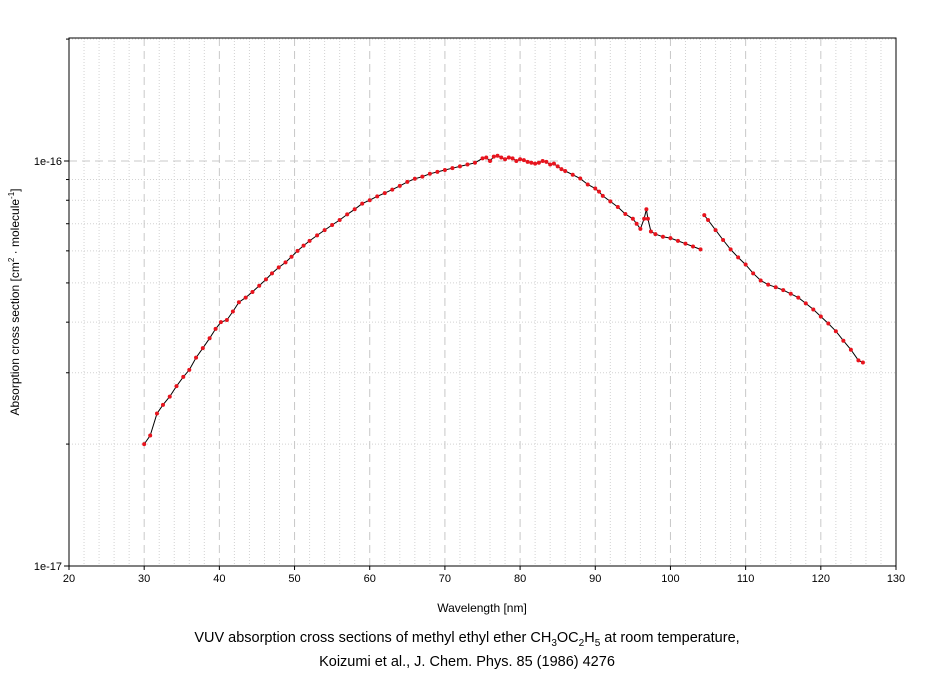 This screenshot has width=934, height=673. What do you see at coordinates (48, 567) in the screenshot?
I see `y-tick-label: 1e-17` at bounding box center [48, 567].